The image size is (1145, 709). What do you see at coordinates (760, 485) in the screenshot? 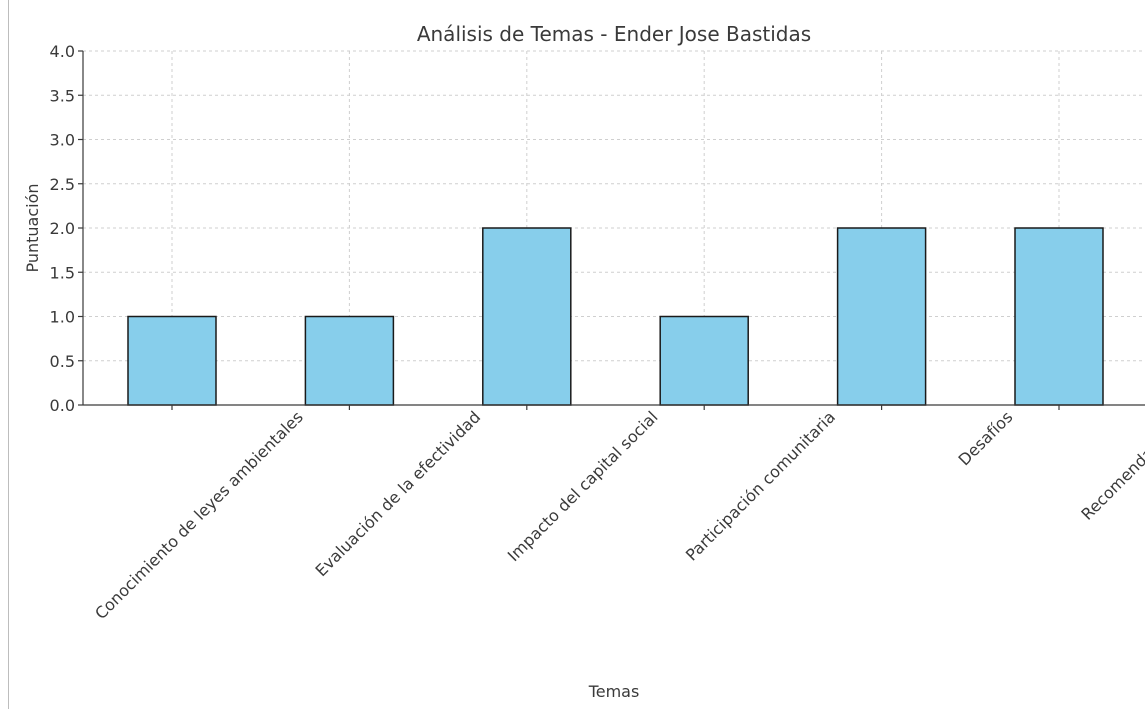
I see `x-tick-label: Participación comunitaria` at bounding box center [760, 485].